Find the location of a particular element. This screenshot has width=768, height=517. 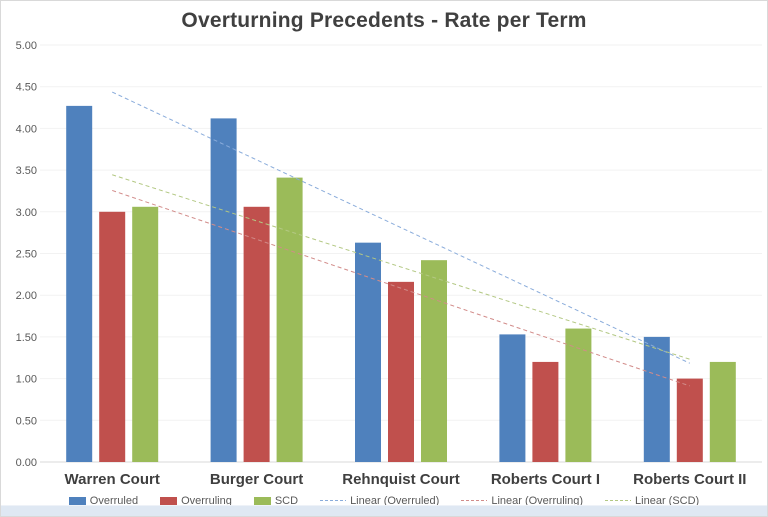

category-label: Roberts Court II is located at coordinates (689, 479).